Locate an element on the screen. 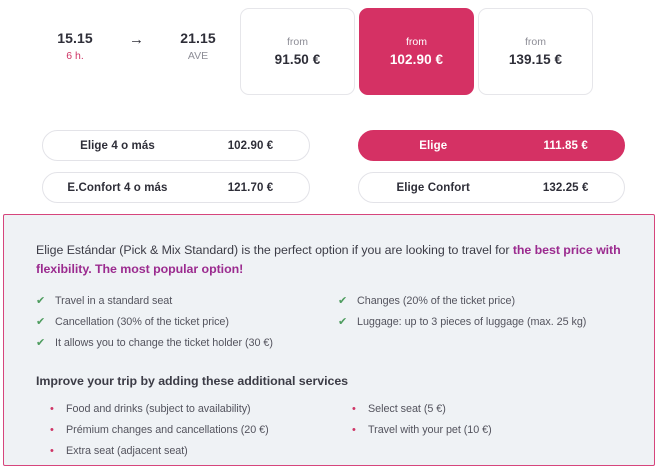 The image size is (660, 473). feature-item: ✔ Travel in a standard seat is located at coordinates (183, 301).